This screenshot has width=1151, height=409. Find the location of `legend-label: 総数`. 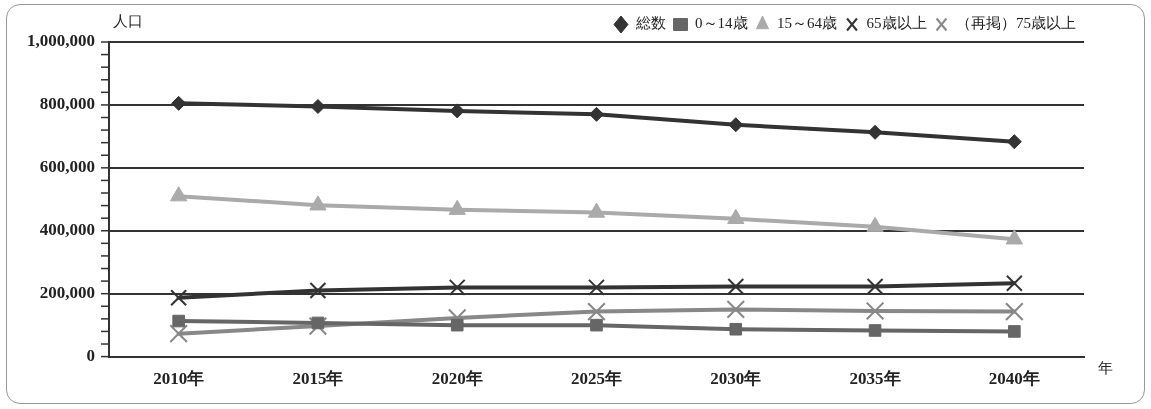

legend-label: 総数 is located at coordinates (650, 23).